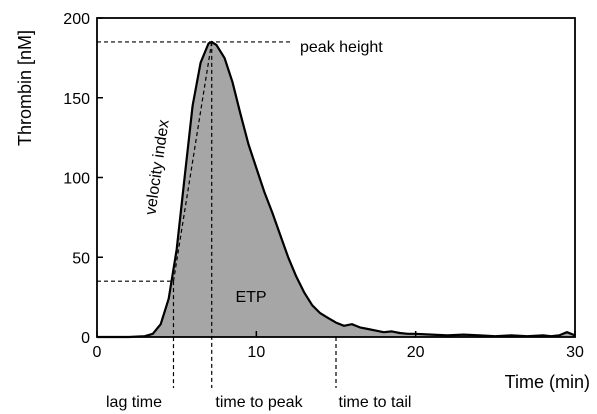 The image size is (597, 414). What do you see at coordinates (25, 88) in the screenshot?
I see `y-axis-title: Thrombin [nM]` at bounding box center [25, 88].